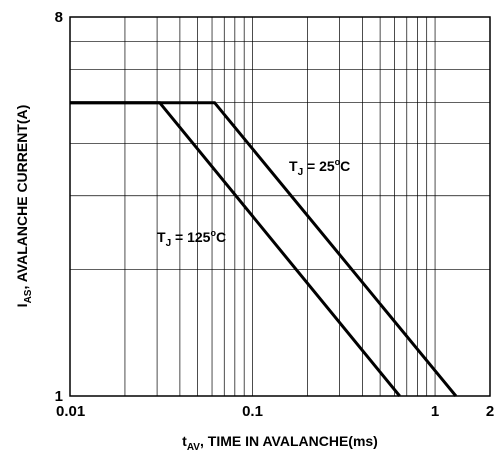  I want to click on x-tick-label: 2, so click(490, 411).